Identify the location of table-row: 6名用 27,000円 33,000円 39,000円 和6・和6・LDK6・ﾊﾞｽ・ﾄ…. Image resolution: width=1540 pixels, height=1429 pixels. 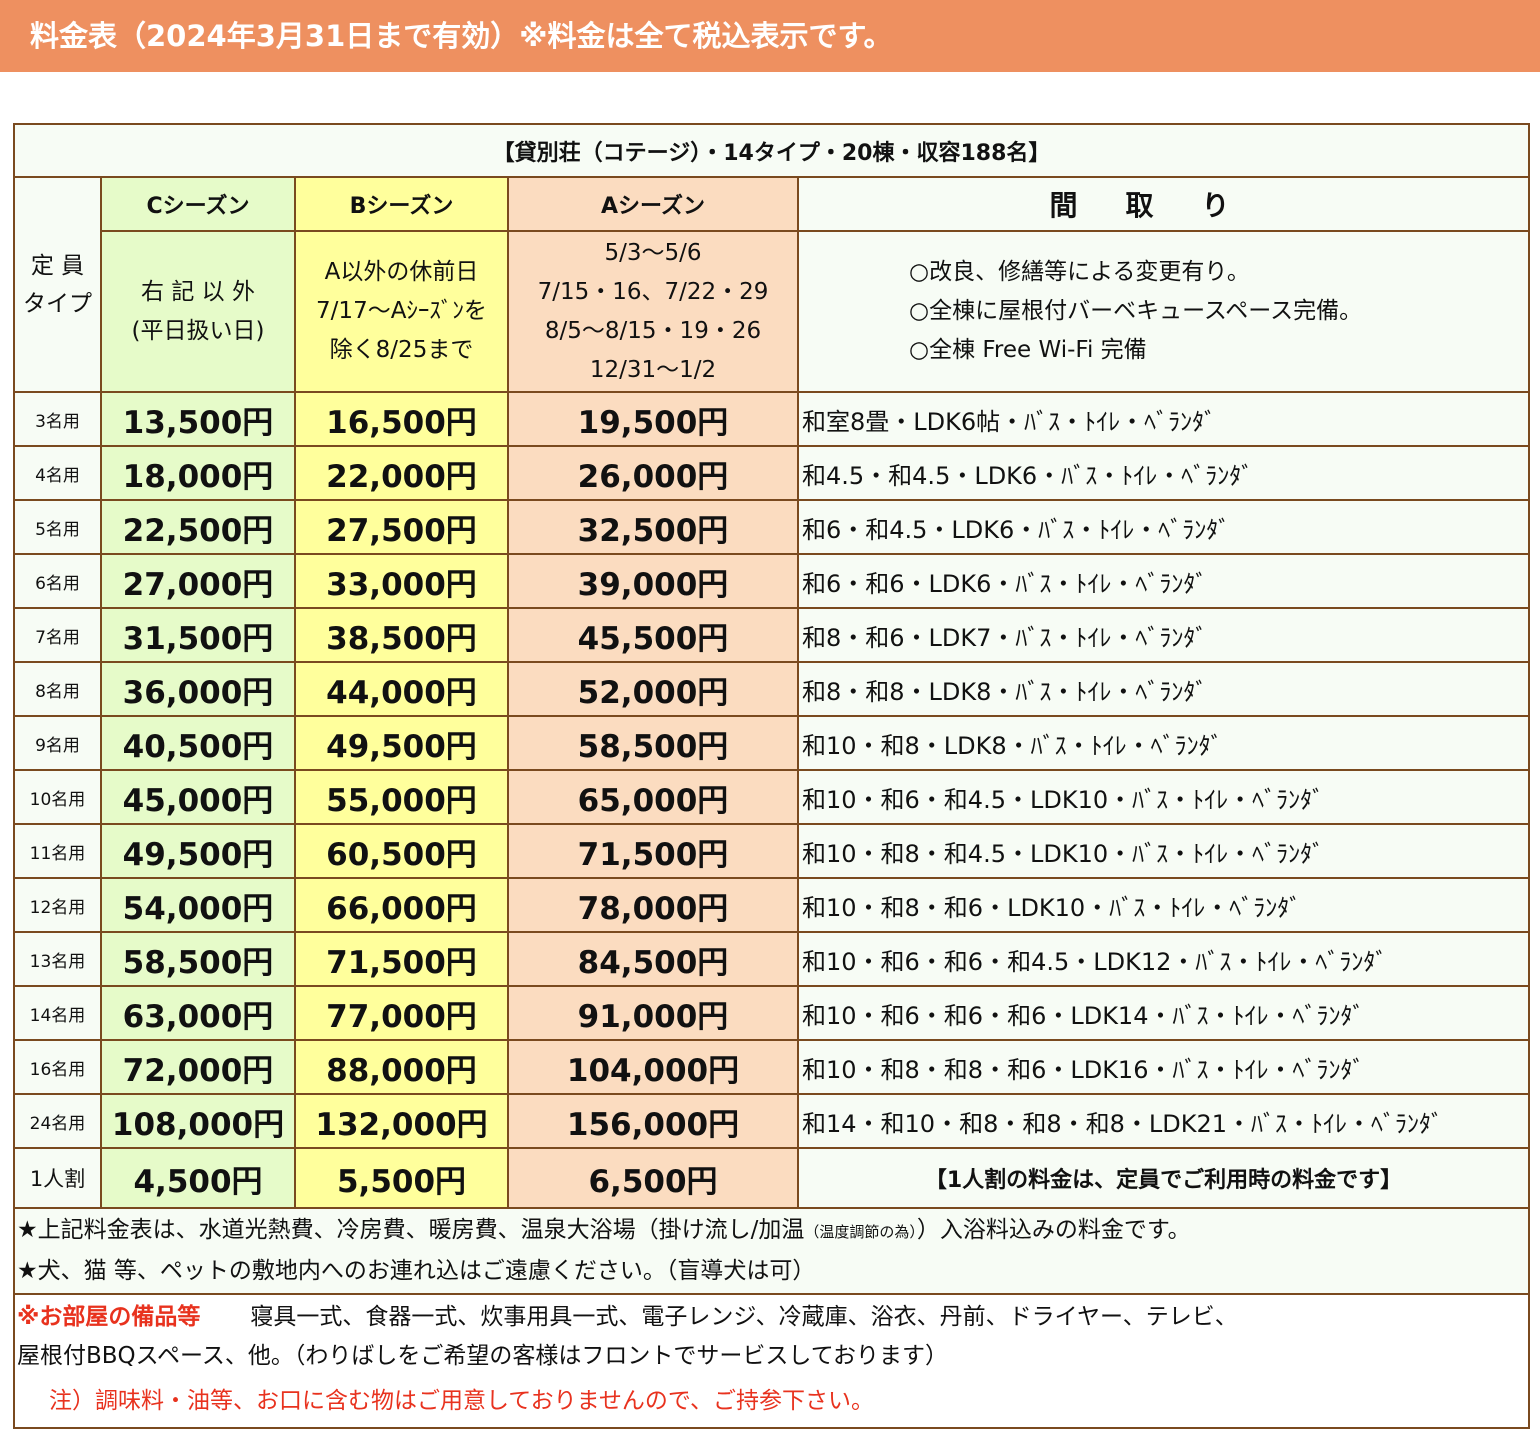
(772, 581).